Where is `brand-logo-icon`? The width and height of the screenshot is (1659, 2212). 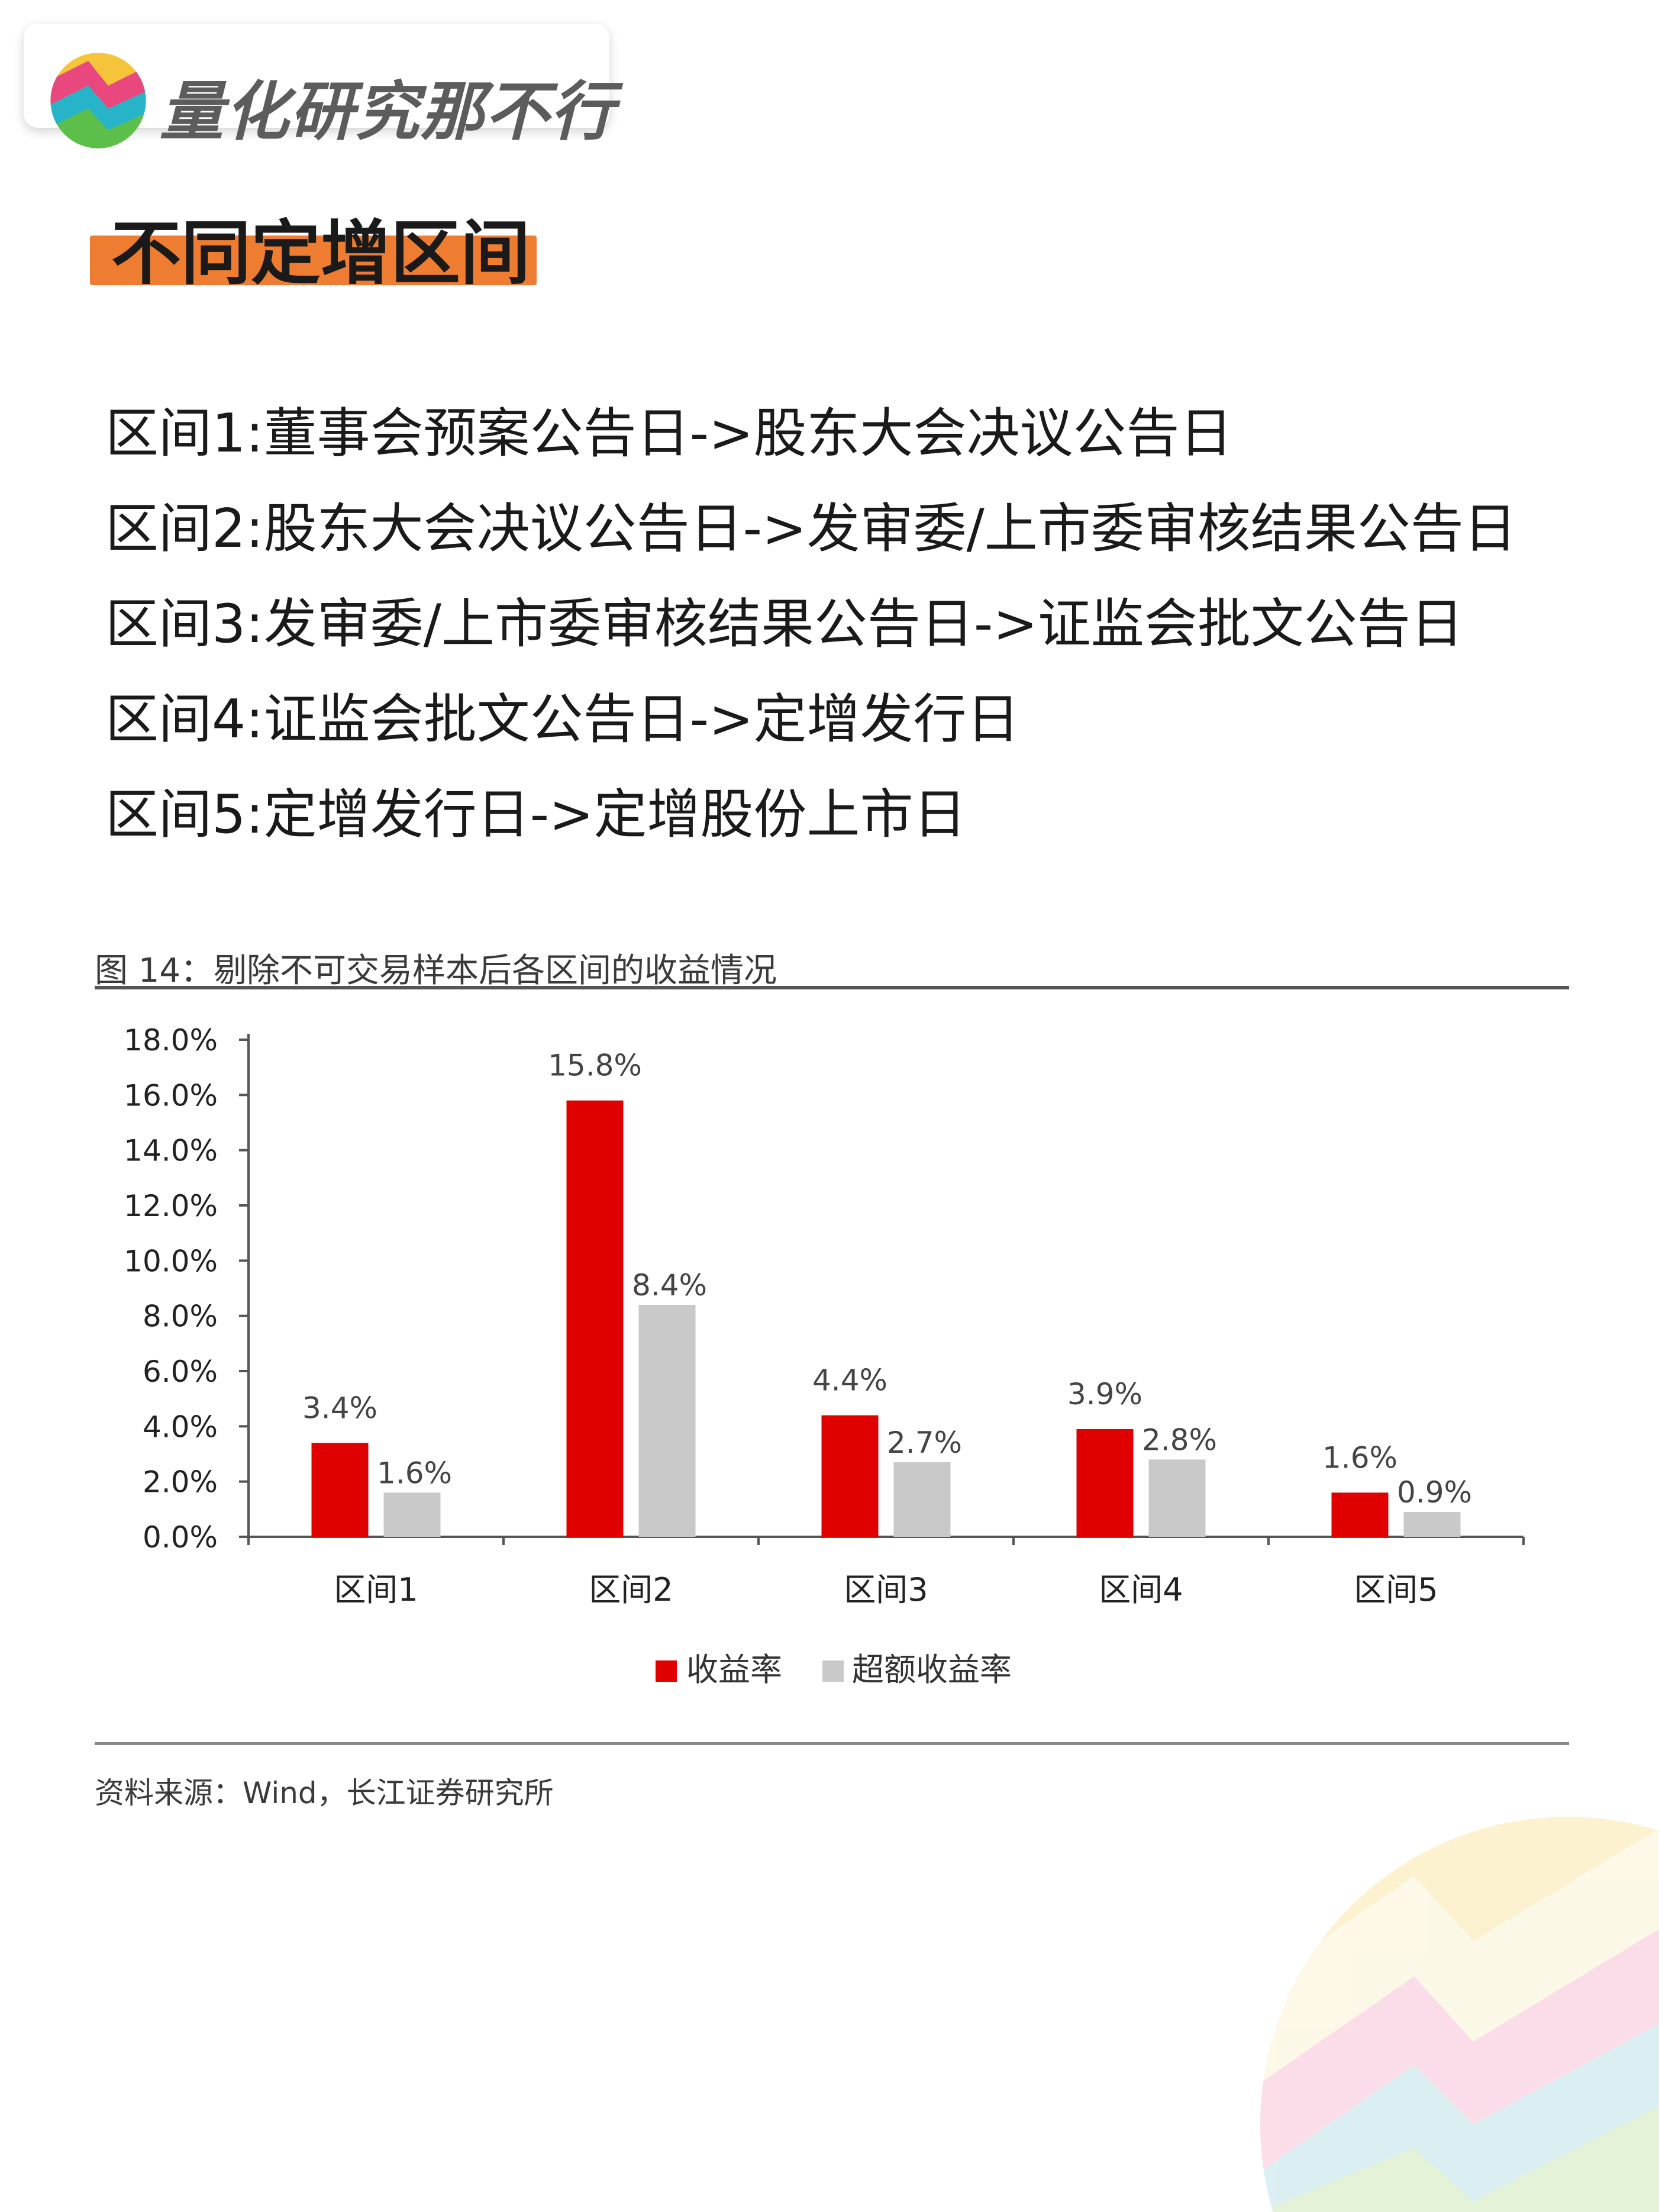 brand-logo-icon is located at coordinates (98, 101).